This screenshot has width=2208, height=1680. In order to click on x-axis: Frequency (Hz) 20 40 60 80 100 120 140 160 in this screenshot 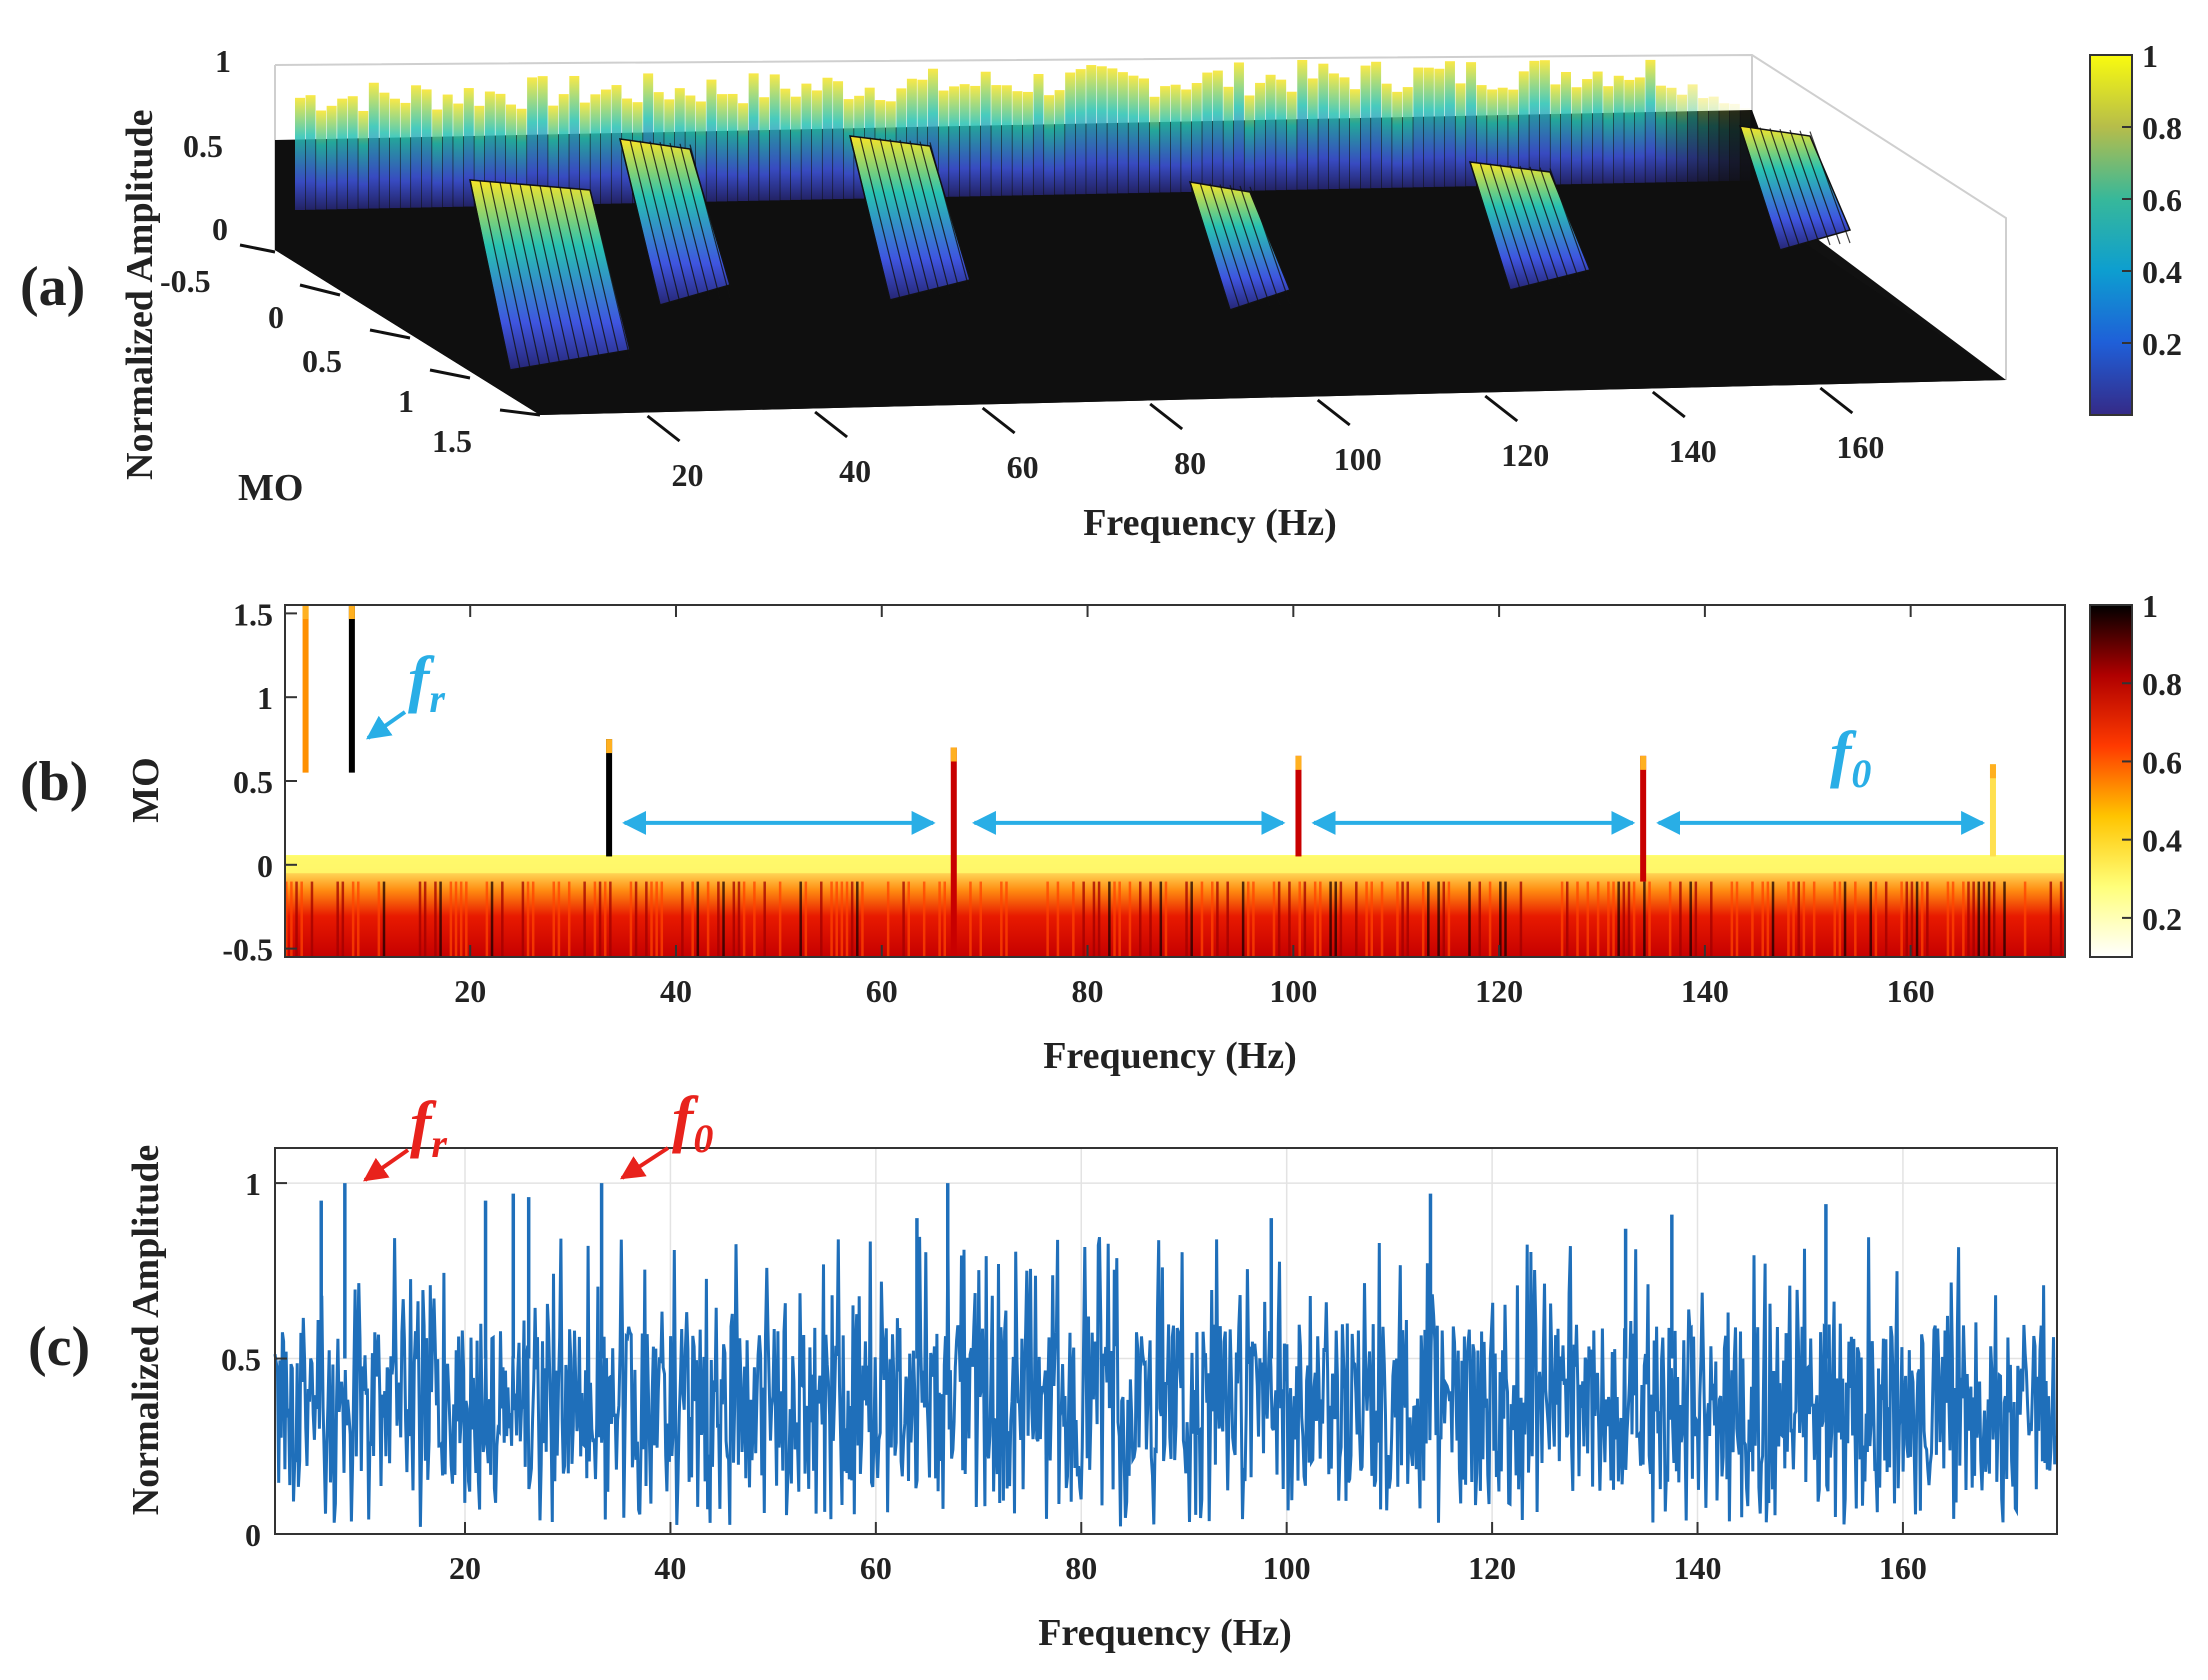, I will do `click(1265, 465)`.